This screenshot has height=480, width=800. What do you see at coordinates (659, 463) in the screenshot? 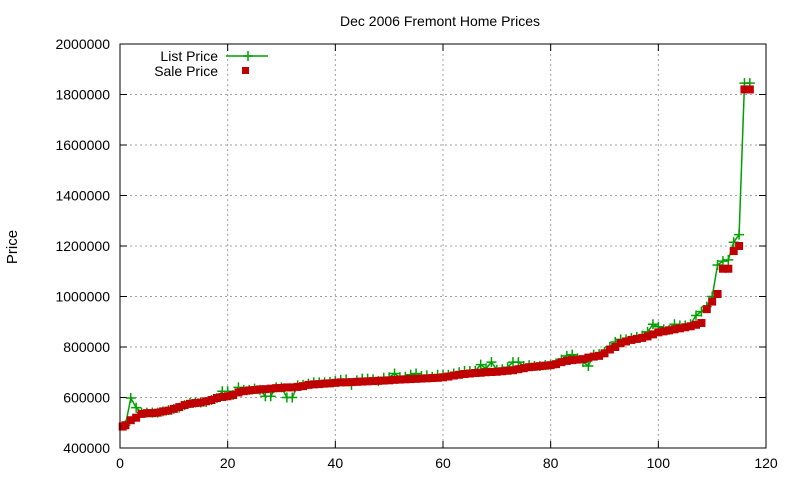
I see `x-tick-label: 100` at bounding box center [659, 463].